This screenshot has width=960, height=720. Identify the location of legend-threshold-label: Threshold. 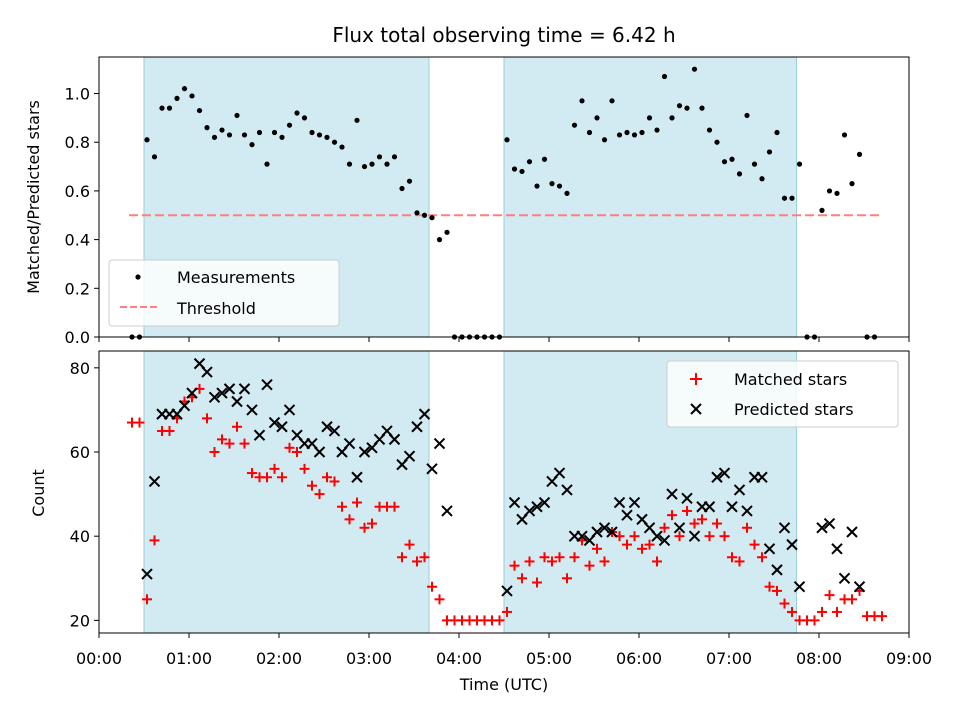
(216, 308).